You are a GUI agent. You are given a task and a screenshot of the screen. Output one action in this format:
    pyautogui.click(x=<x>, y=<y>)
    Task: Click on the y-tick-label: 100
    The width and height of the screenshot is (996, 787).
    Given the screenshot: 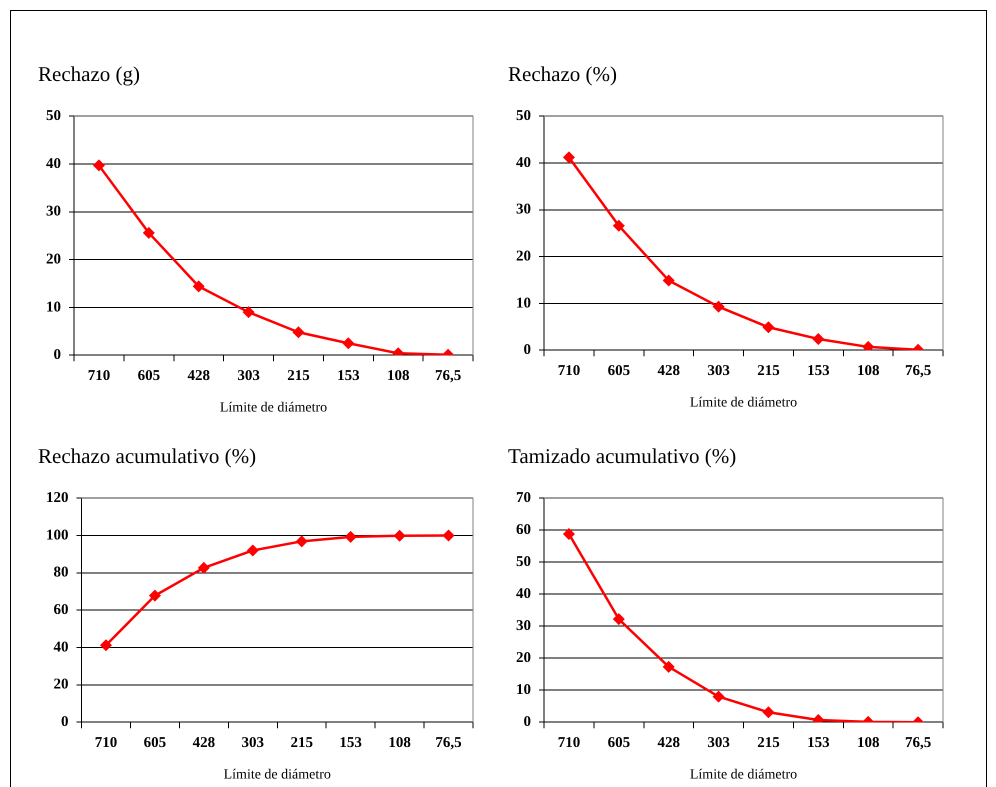 What is the action you would take?
    pyautogui.click(x=57, y=535)
    